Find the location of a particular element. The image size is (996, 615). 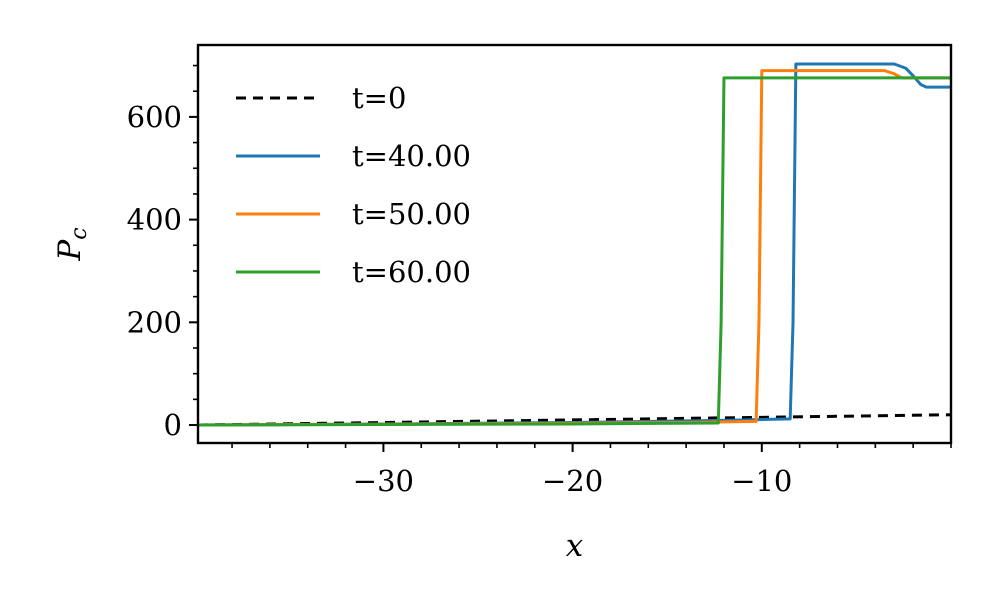

y-tick-label: 0 is located at coordinates (173, 425).